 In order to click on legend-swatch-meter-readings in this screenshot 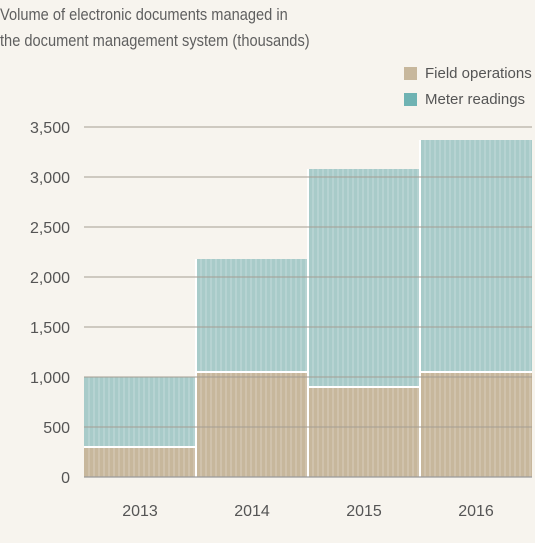, I will do `click(410, 99)`.